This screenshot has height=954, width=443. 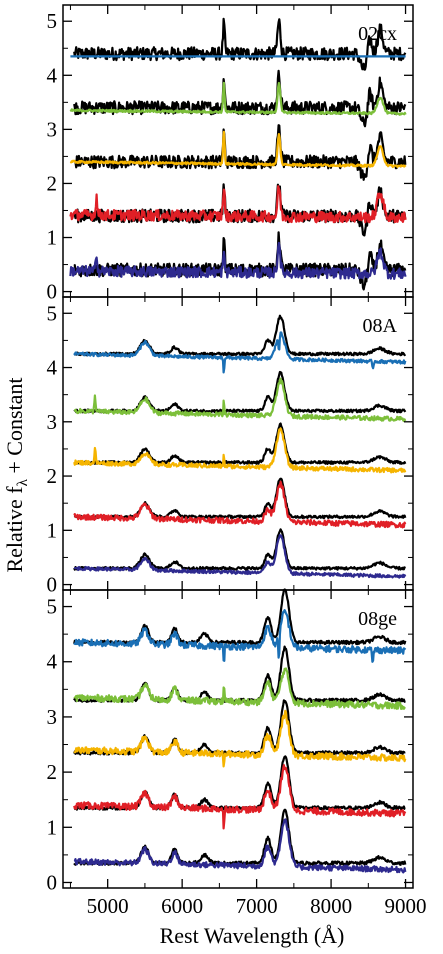 What do you see at coordinates (52, 772) in the screenshot?
I see `y-tick-label-08ge-2: 2` at bounding box center [52, 772].